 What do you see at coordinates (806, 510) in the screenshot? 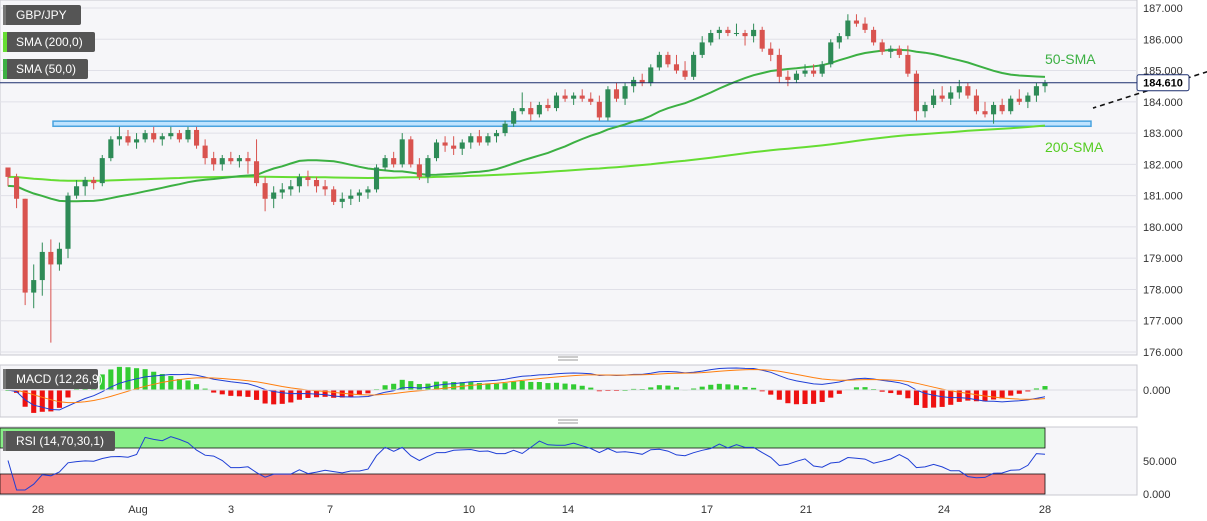
I see `date-tick-label: 21` at bounding box center [806, 510].